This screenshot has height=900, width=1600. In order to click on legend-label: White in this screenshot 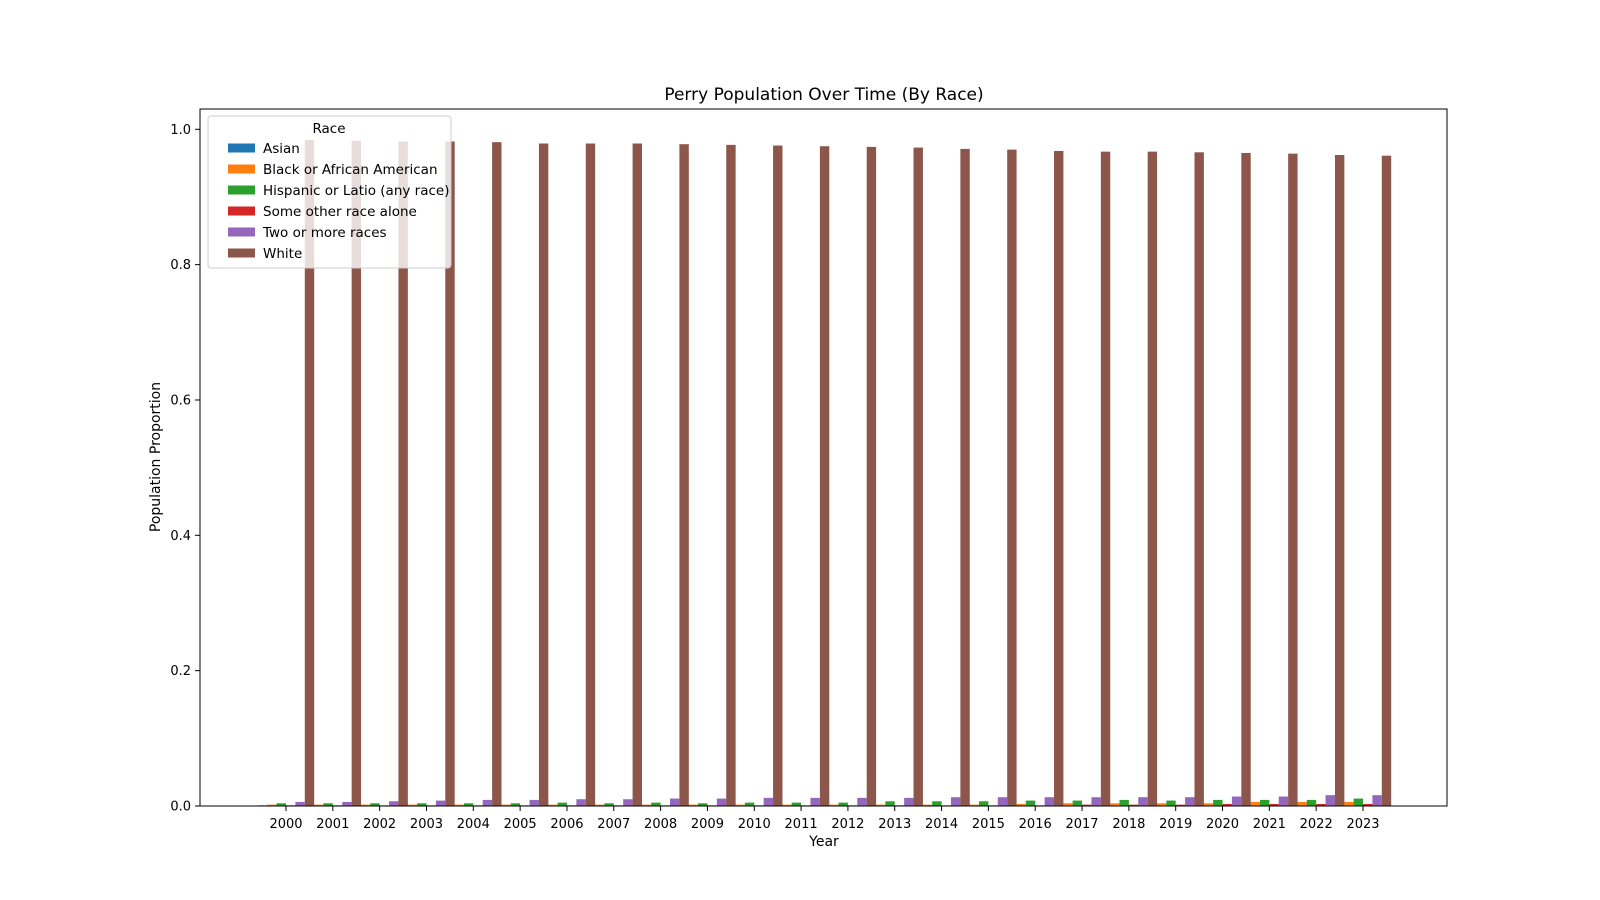, I will do `click(282, 254)`.